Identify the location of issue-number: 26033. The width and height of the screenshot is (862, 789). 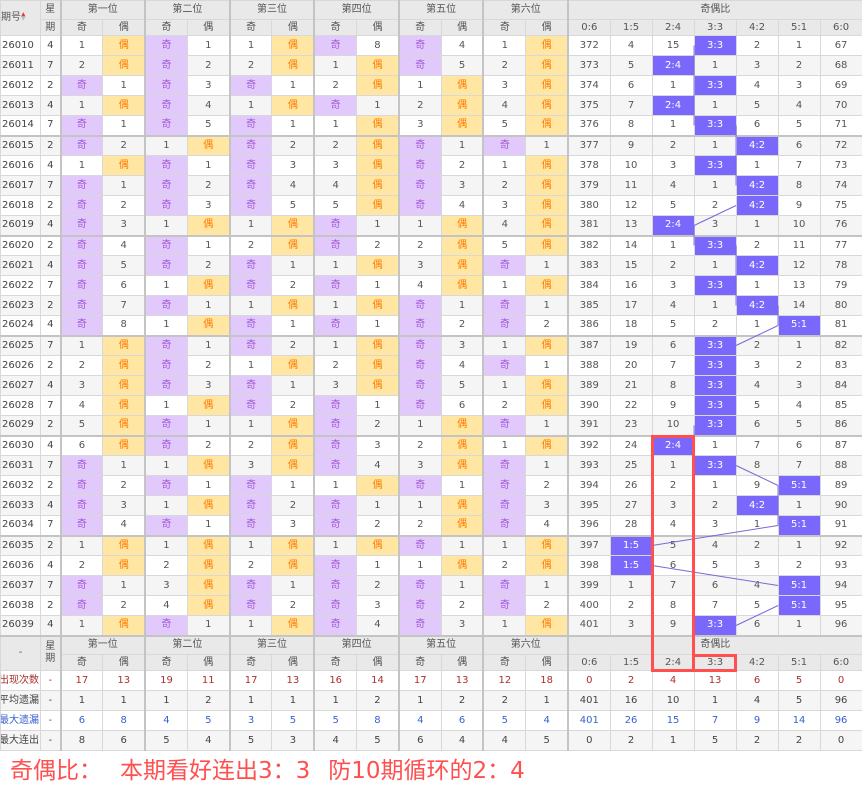
(20, 505).